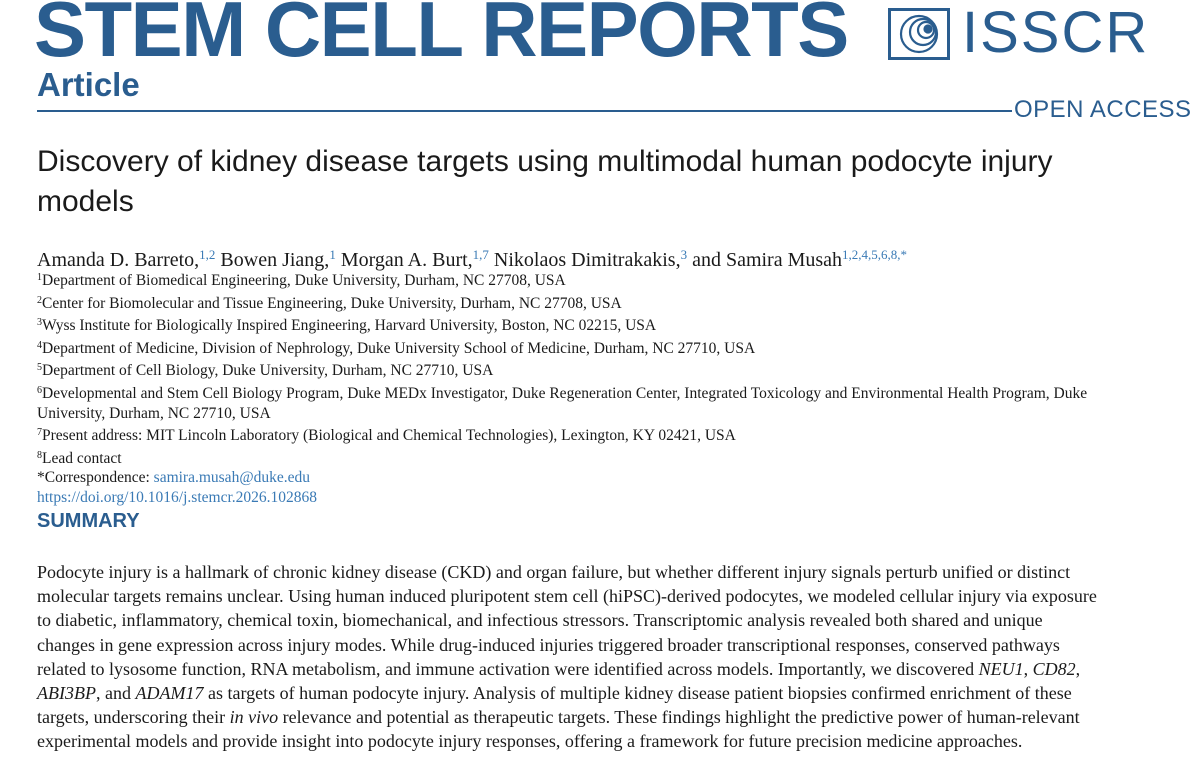 The height and width of the screenshot is (784, 1200). I want to click on article-type: Article, so click(88, 84).